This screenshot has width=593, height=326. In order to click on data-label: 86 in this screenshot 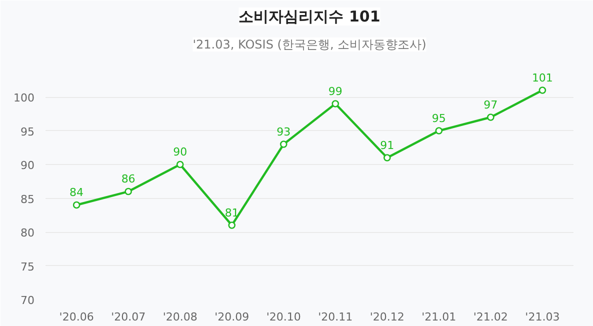, I will do `click(128, 179)`.